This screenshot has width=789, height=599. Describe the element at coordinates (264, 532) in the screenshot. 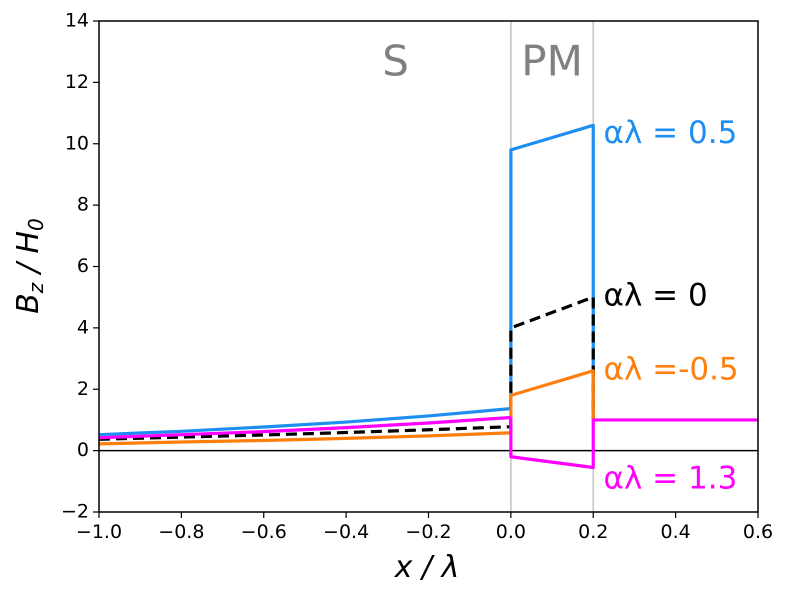

I see `x-tick-label: −0.6` at that location.